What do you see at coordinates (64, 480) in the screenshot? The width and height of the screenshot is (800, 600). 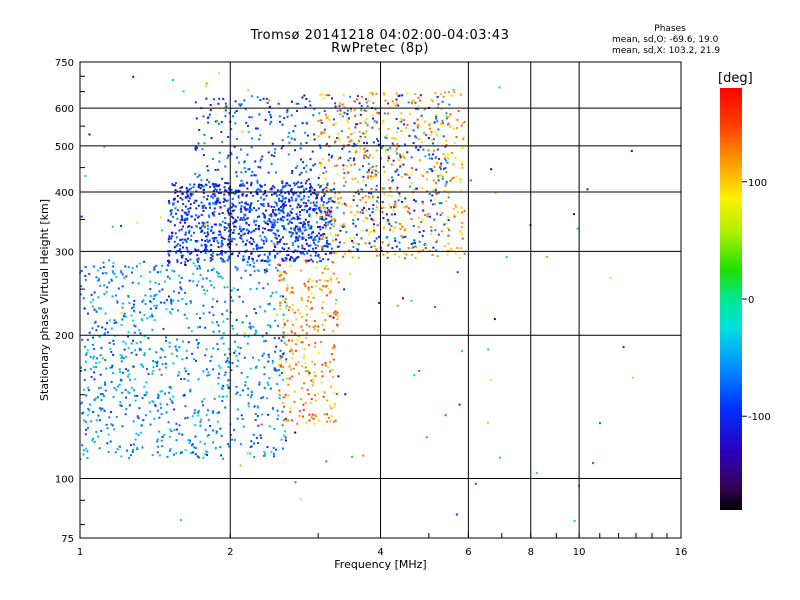 I see `y-tick-label: 100` at bounding box center [64, 480].